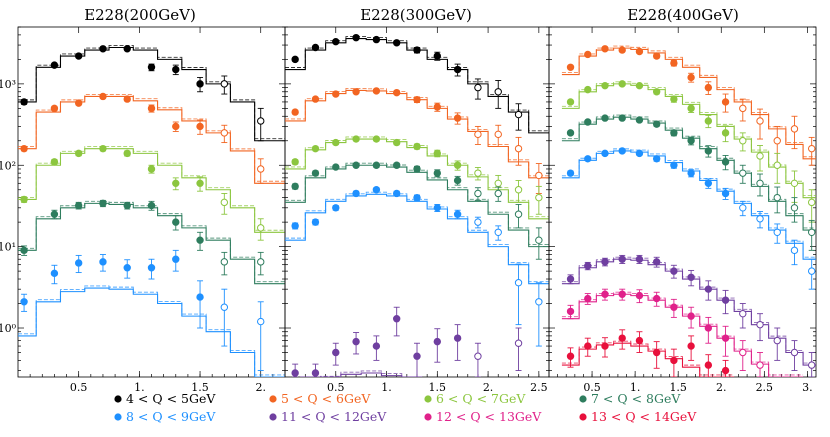 Image resolution: width=830 pixels, height=437 pixels. I want to click on x-tick-label: 2.5, so click(539, 387).